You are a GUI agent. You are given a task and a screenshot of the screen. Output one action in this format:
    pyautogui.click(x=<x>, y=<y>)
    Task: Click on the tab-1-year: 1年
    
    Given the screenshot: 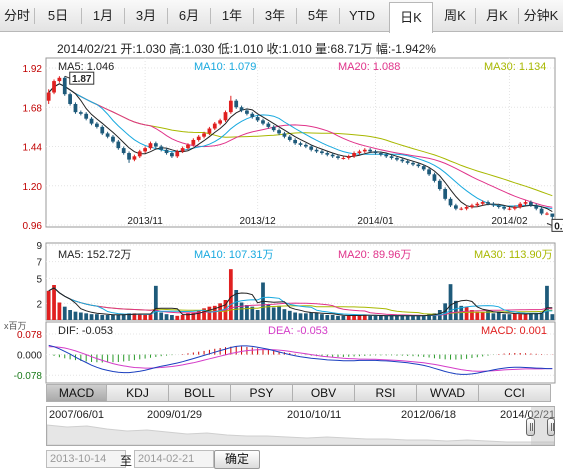 What is the action you would take?
    pyautogui.click(x=232, y=15)
    